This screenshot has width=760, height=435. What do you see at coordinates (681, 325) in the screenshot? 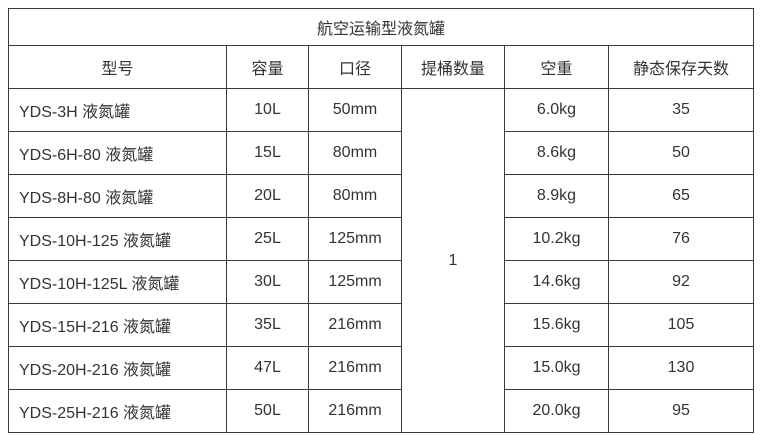
I see `cell-storage-days: 105` at bounding box center [681, 325].